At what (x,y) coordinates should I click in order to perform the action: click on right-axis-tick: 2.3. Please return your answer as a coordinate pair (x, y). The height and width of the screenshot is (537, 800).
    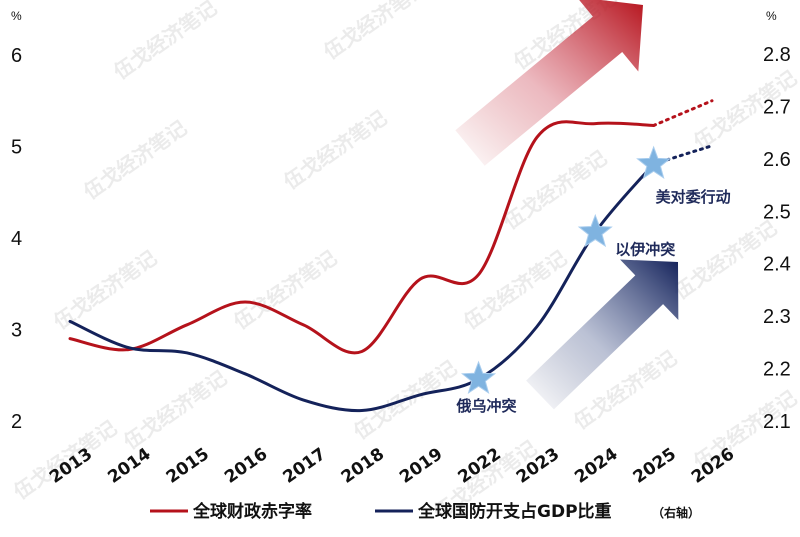
    Looking at the image, I should click on (777, 317).